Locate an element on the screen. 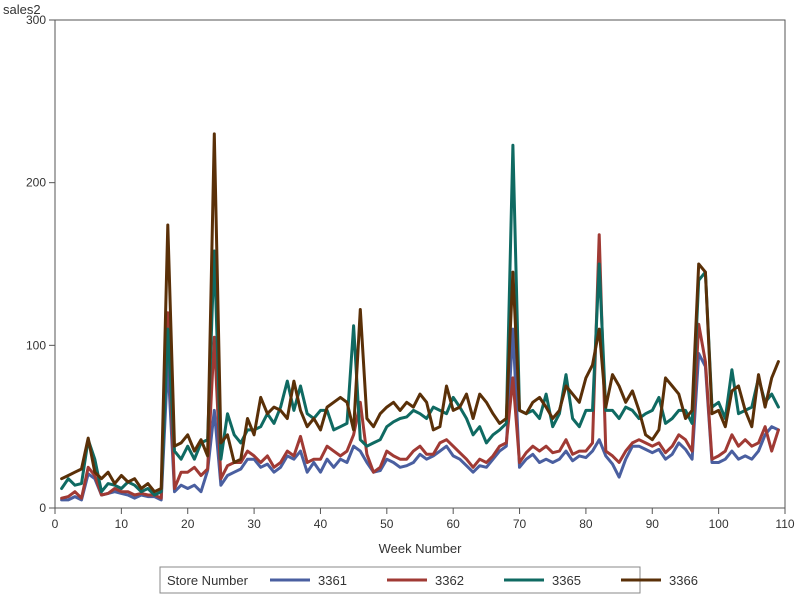  y-tick-label: 200 is located at coordinates (36, 183).